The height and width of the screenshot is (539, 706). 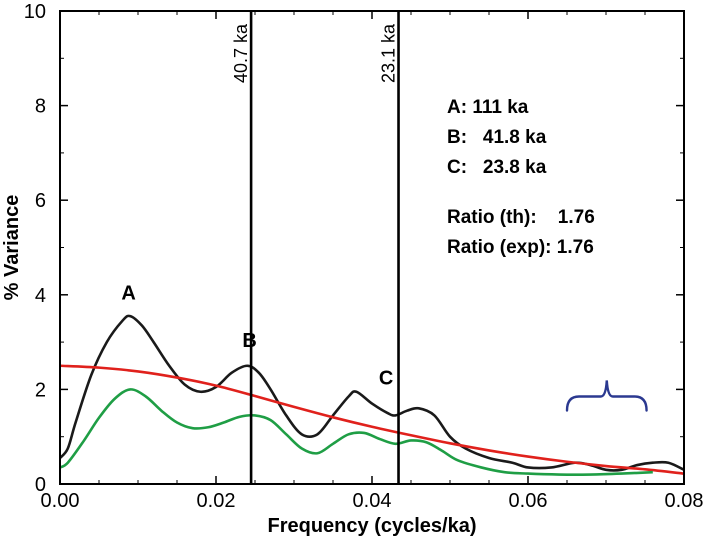 What do you see at coordinates (216, 501) in the screenshot?
I see `x-tick-label: 0.02` at bounding box center [216, 501].